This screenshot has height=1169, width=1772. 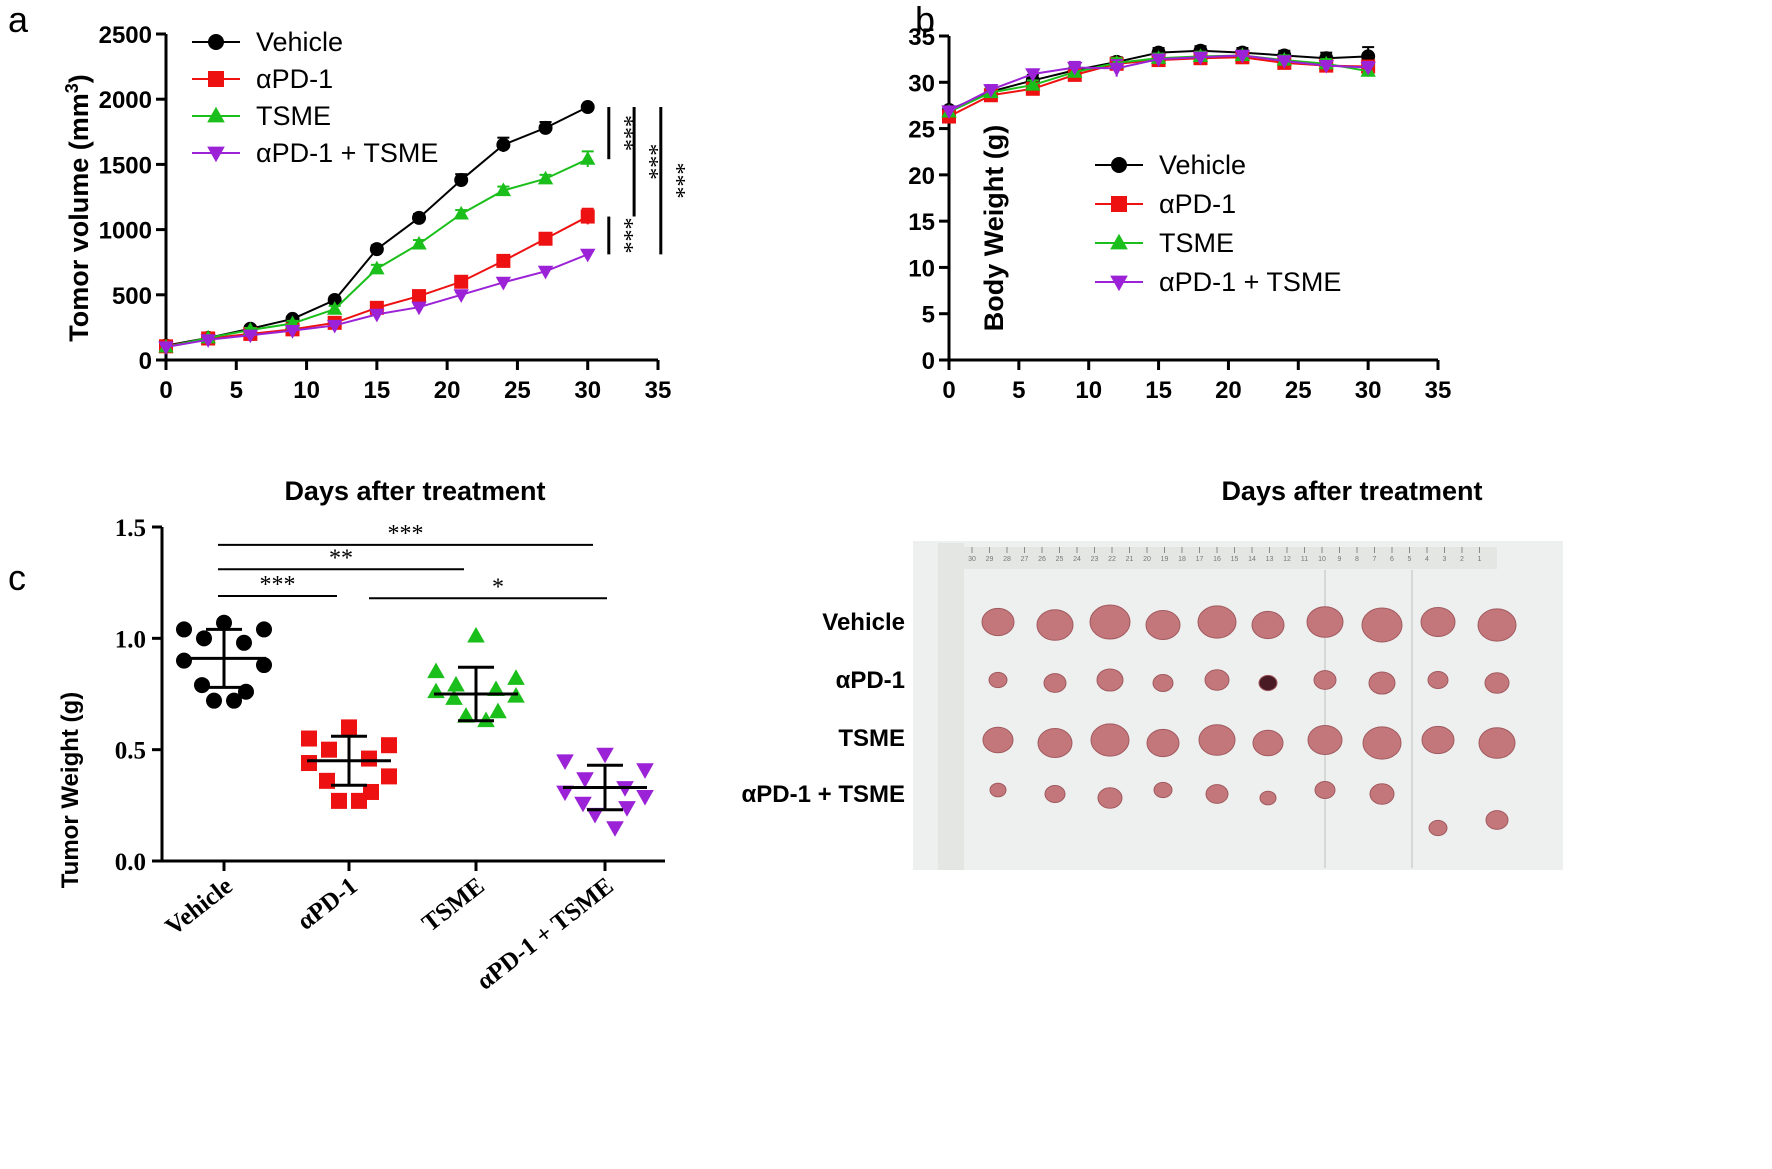 What do you see at coordinates (1218, 223) in the screenshot?
I see `panel-b-legend: Vehicle αPD-1 TSME αPD-1 + TSME` at bounding box center [1218, 223].